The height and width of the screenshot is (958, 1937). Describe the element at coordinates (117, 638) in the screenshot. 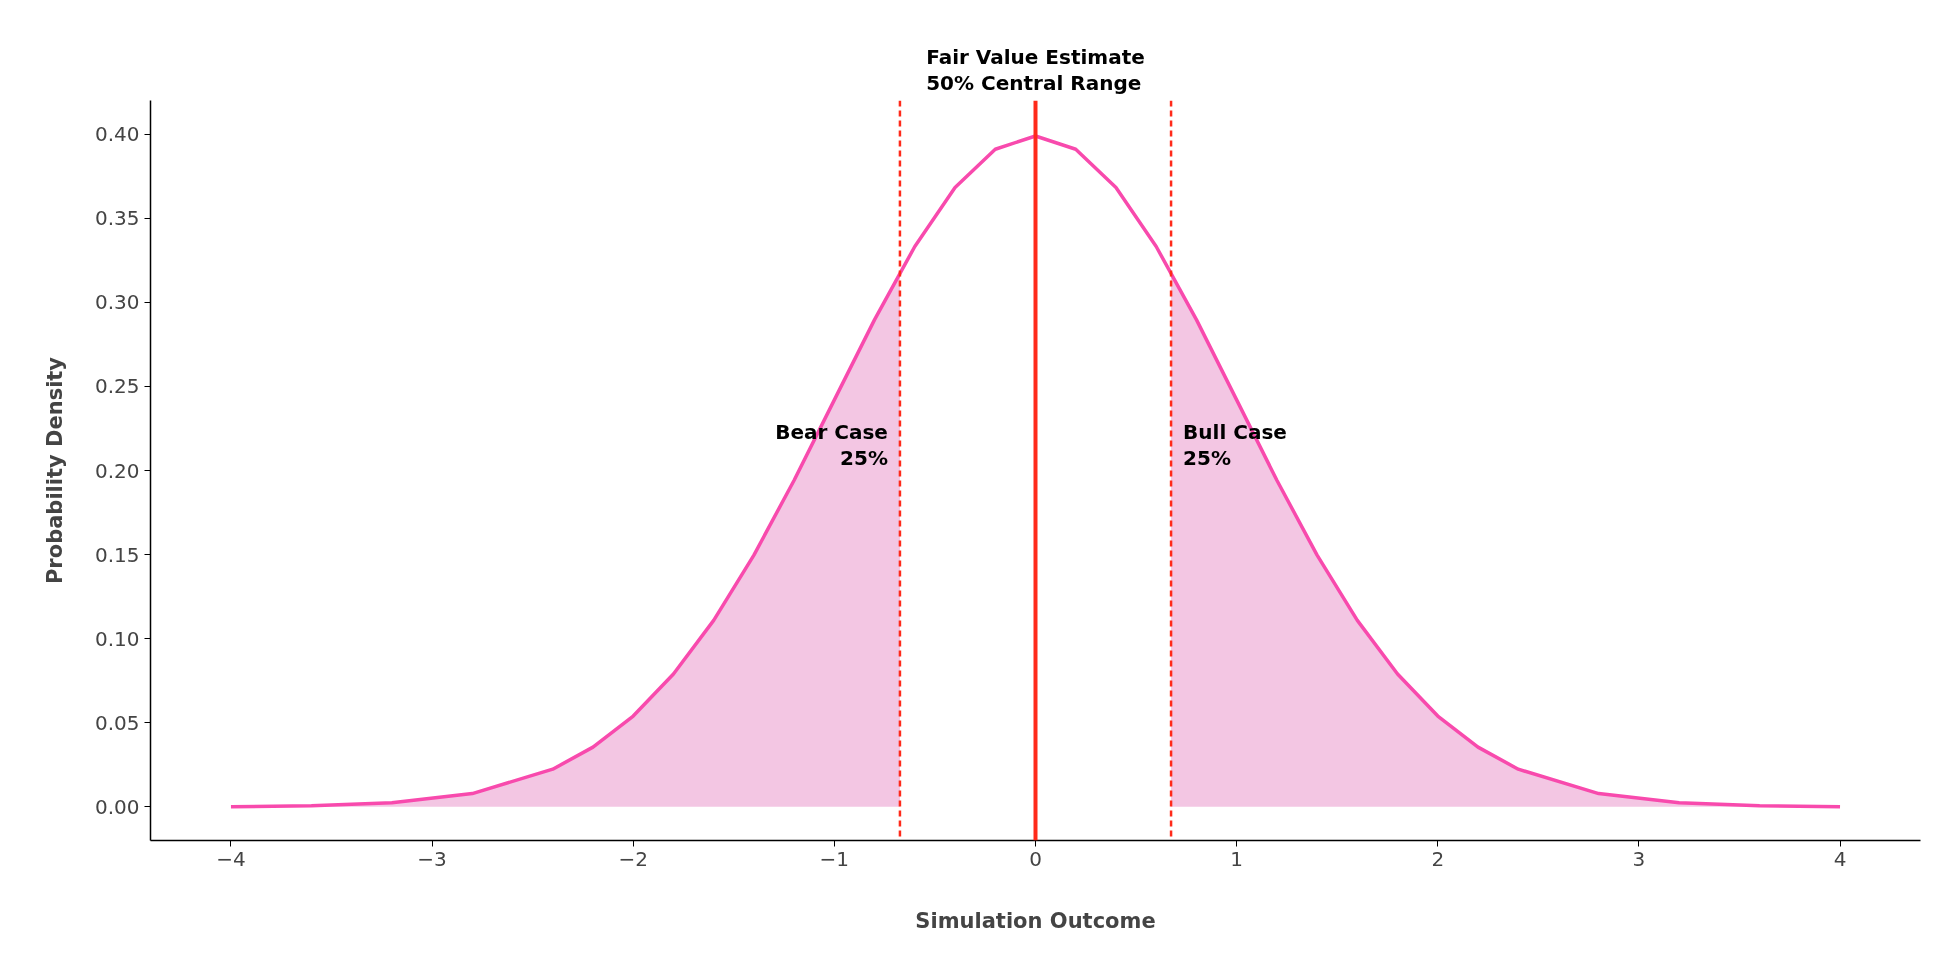

I see `y-tick-label: 0.10` at that location.